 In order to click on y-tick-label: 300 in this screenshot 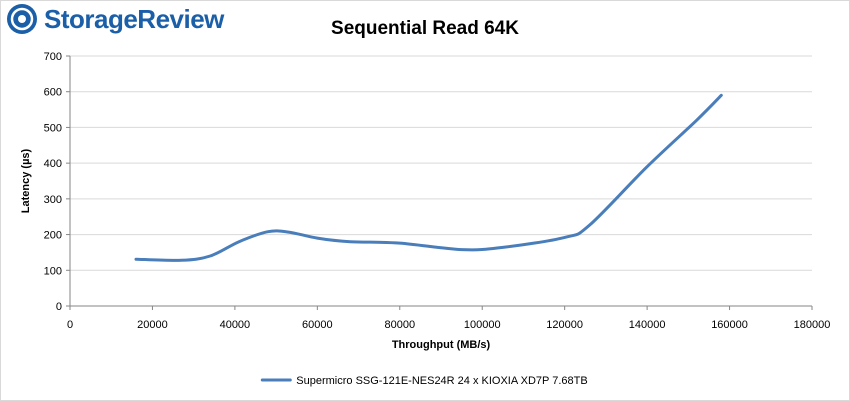, I will do `click(53, 200)`.